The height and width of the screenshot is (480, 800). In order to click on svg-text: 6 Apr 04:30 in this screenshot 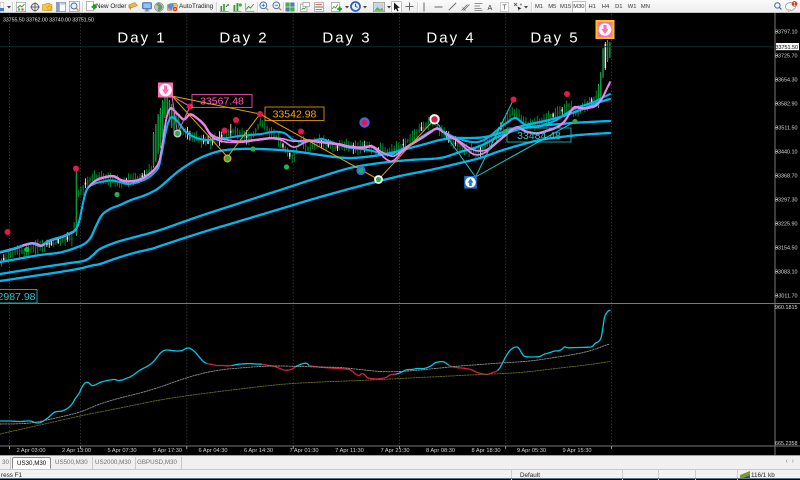, I will do `click(212, 451)`.